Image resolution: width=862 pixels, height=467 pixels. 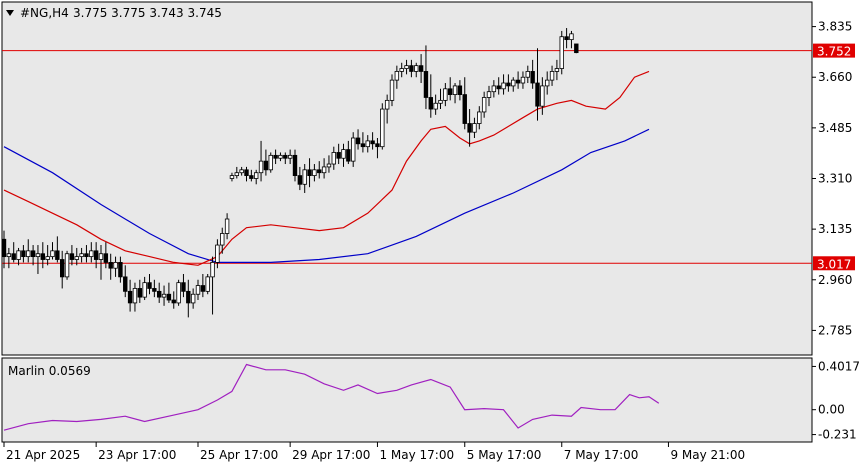 What do you see at coordinates (49, 371) in the screenshot?
I see `marlin-label: Marlin 0.0569` at bounding box center [49, 371].